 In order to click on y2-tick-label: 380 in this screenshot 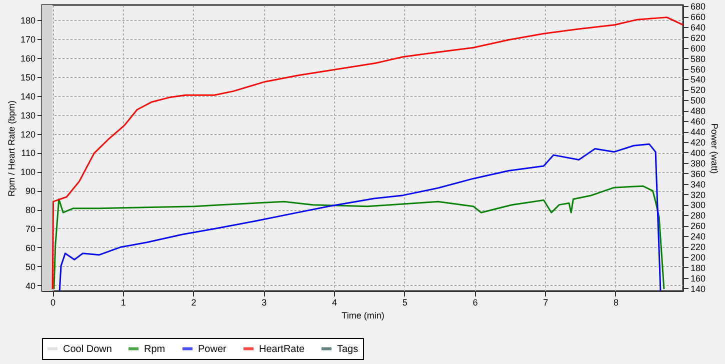, I will do `click(698, 163)`.